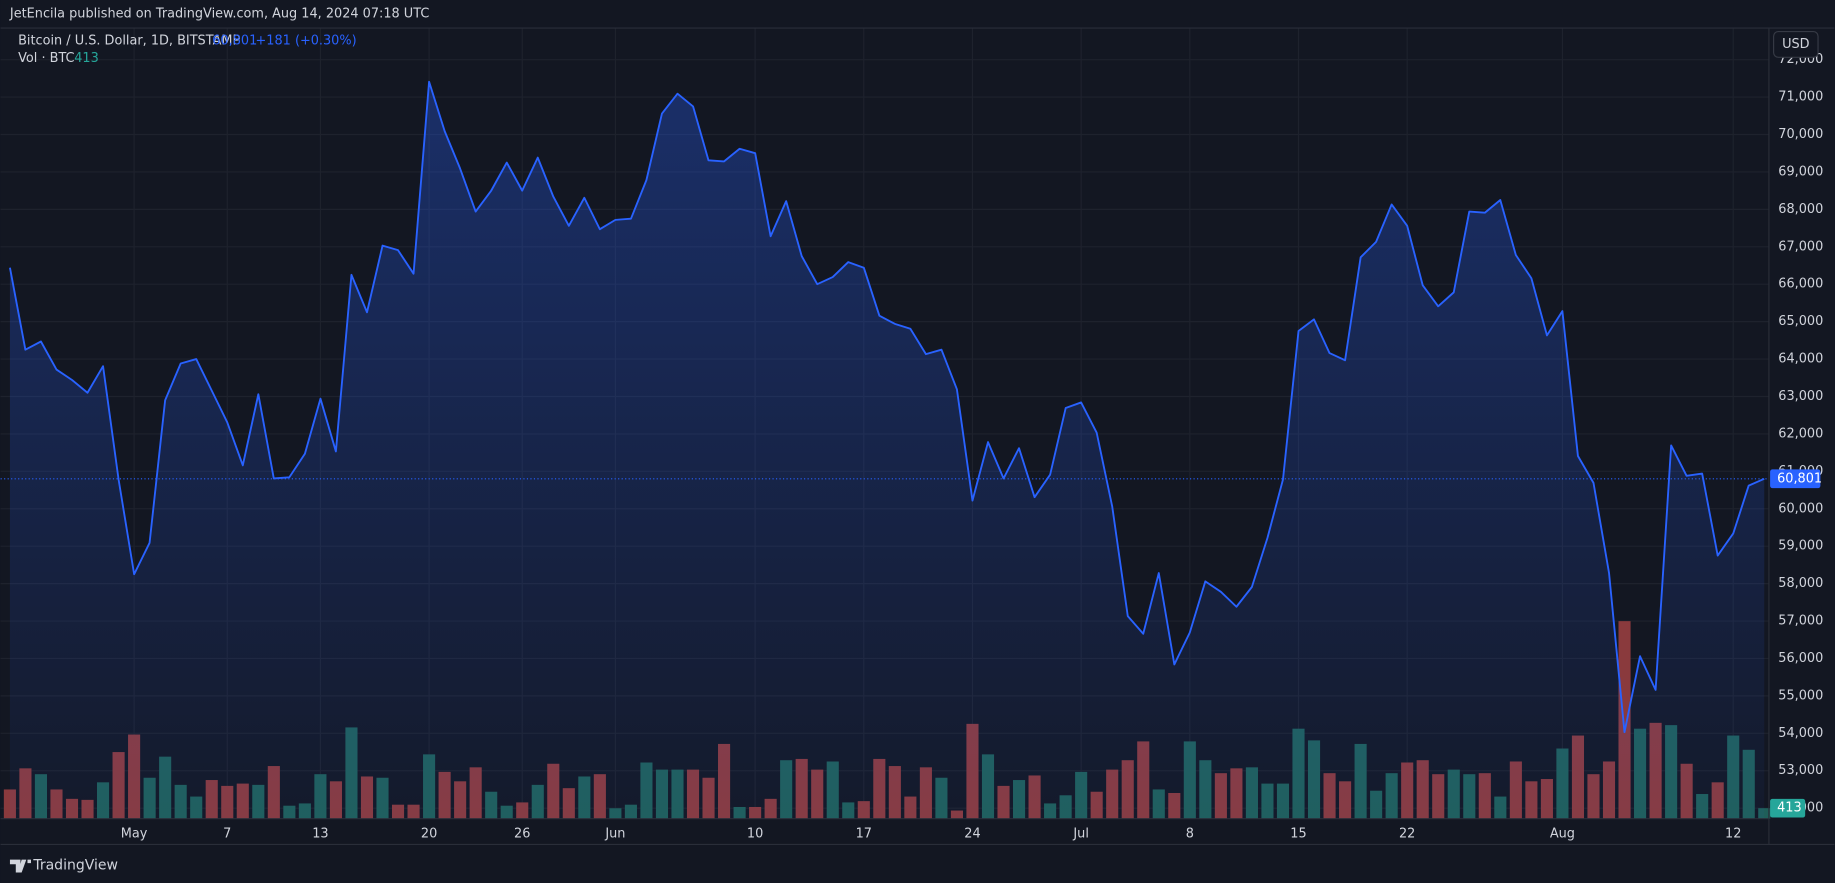  What do you see at coordinates (1800, 321) in the screenshot?
I see `y-tick-label: 65,000` at bounding box center [1800, 321].